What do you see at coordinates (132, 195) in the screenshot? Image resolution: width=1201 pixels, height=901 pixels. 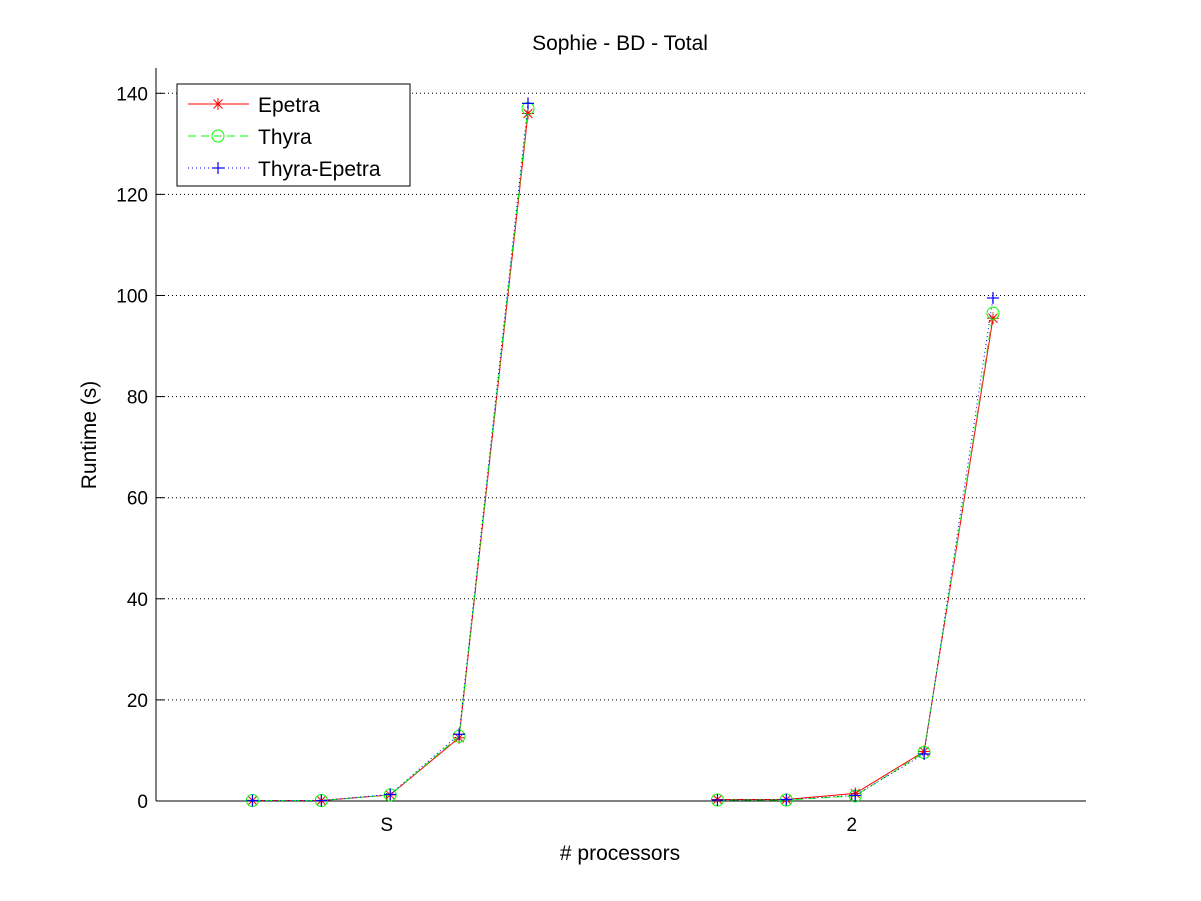 I see `y-tick-label: 120` at bounding box center [132, 195].